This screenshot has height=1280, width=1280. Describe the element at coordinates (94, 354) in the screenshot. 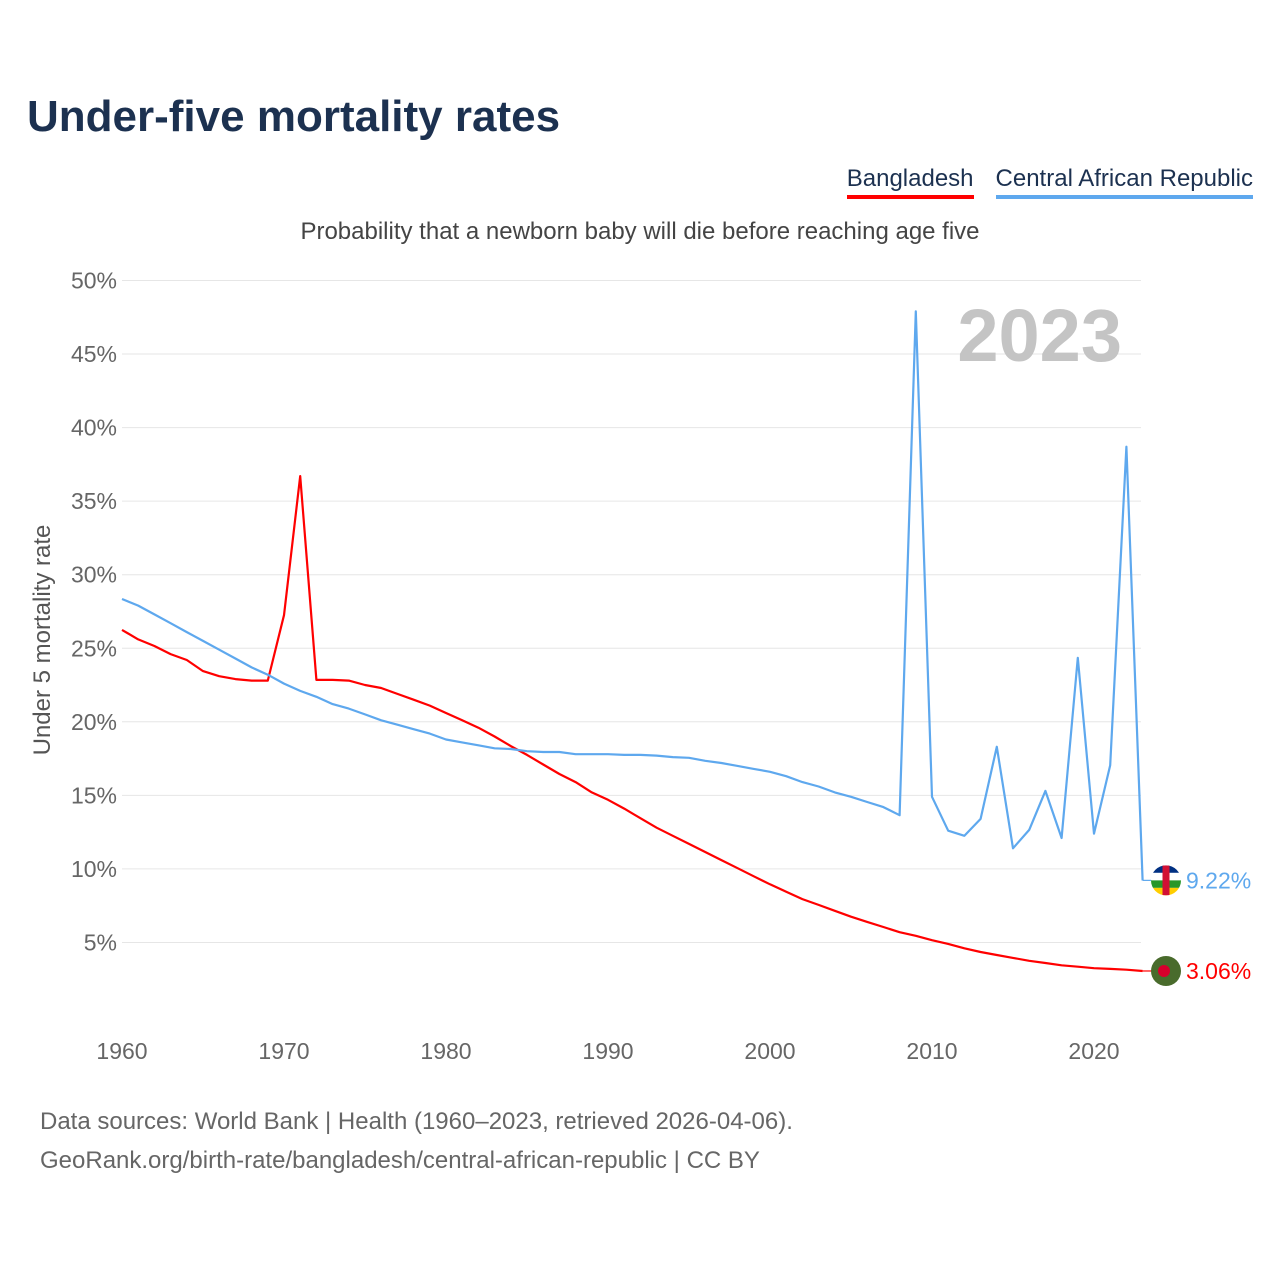

I see `y-tick-label: 45%` at that location.